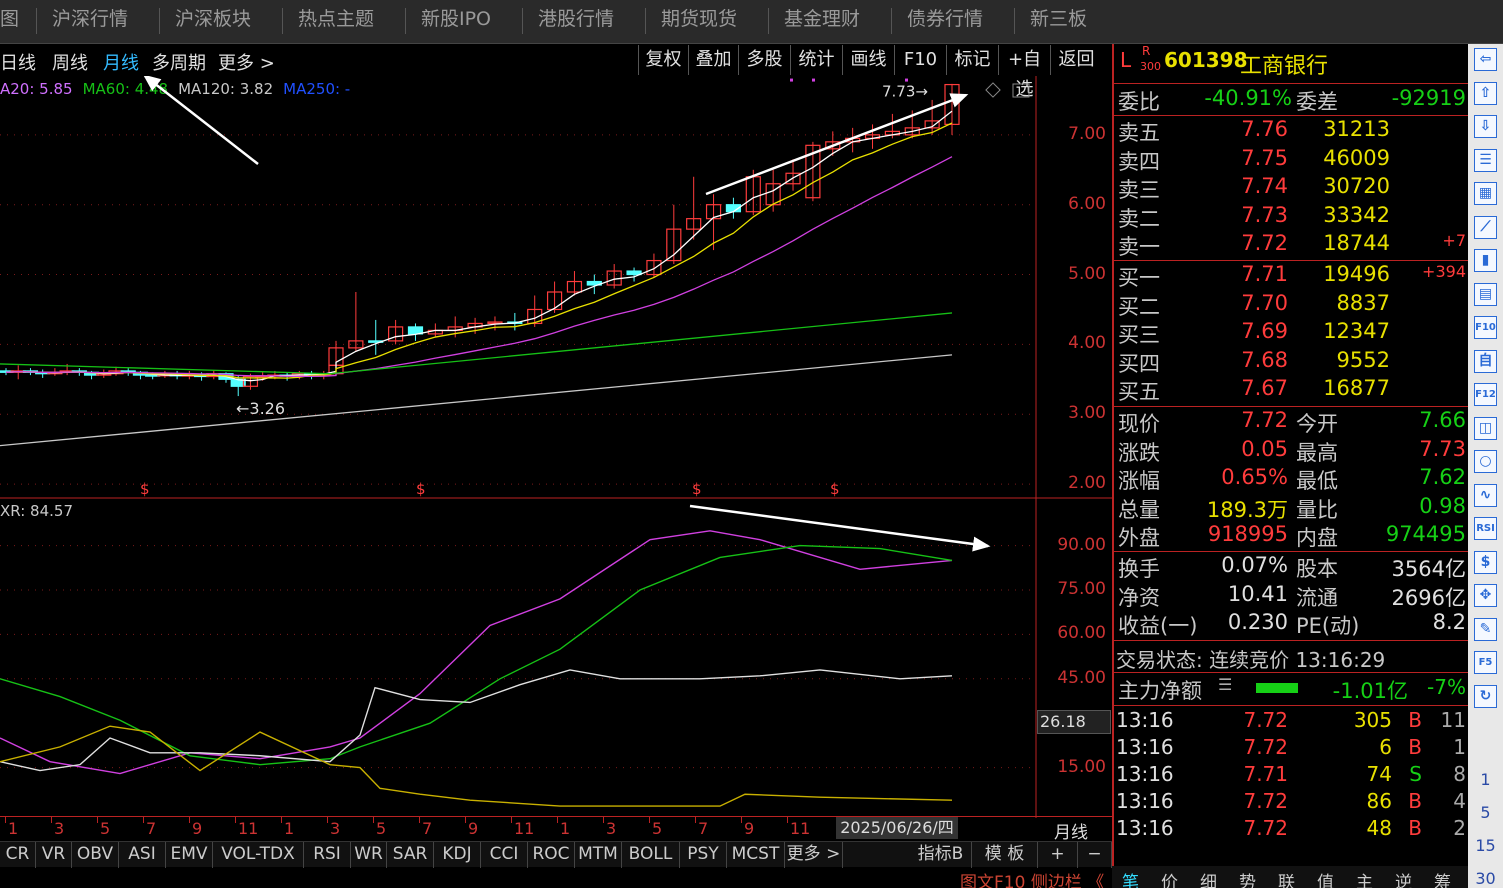 The width and height of the screenshot is (1503, 888). What do you see at coordinates (814, 855) in the screenshot?
I see `indicator-tab: 更多 >` at bounding box center [814, 855].